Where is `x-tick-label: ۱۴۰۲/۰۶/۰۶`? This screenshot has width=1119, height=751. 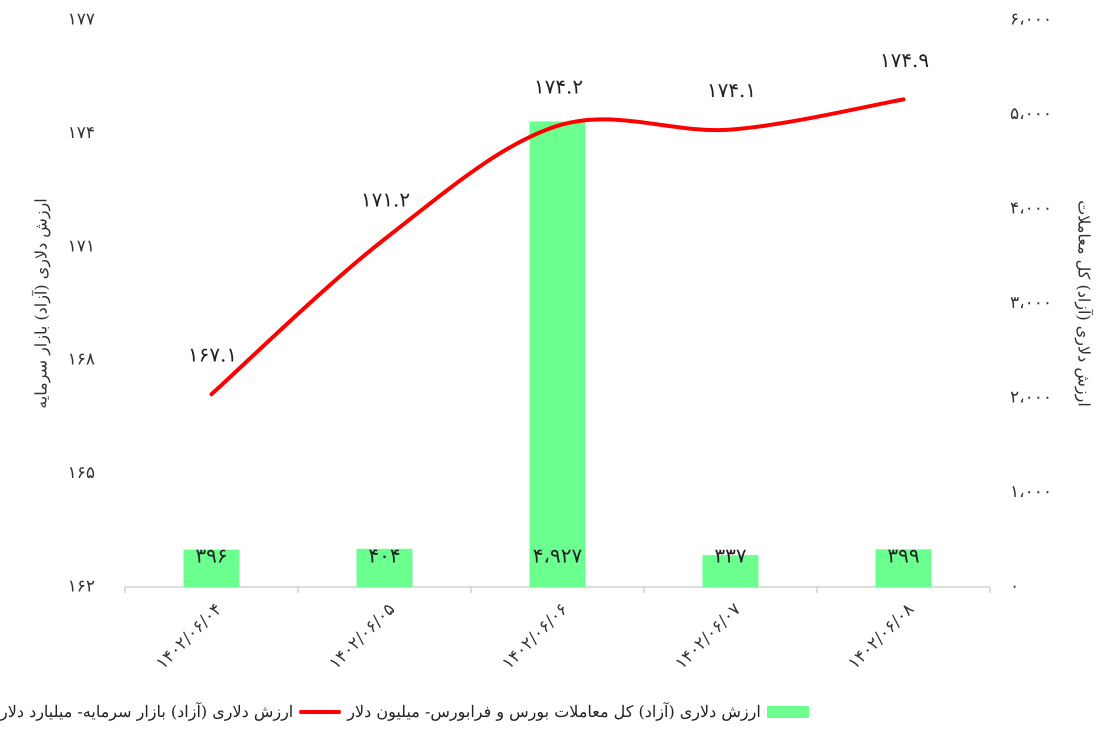
x-tick-label: ۱۴۰۲/۰۶/۰۶ is located at coordinates (535, 637).